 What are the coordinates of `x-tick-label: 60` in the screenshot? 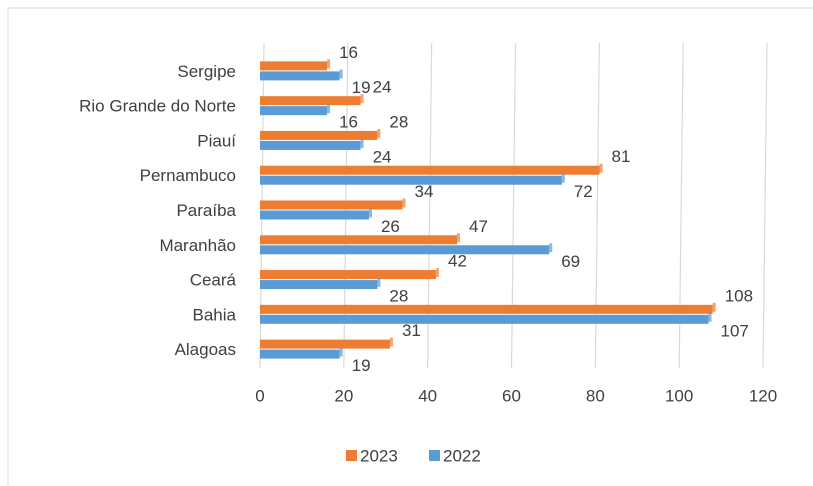 It's located at (511, 395).